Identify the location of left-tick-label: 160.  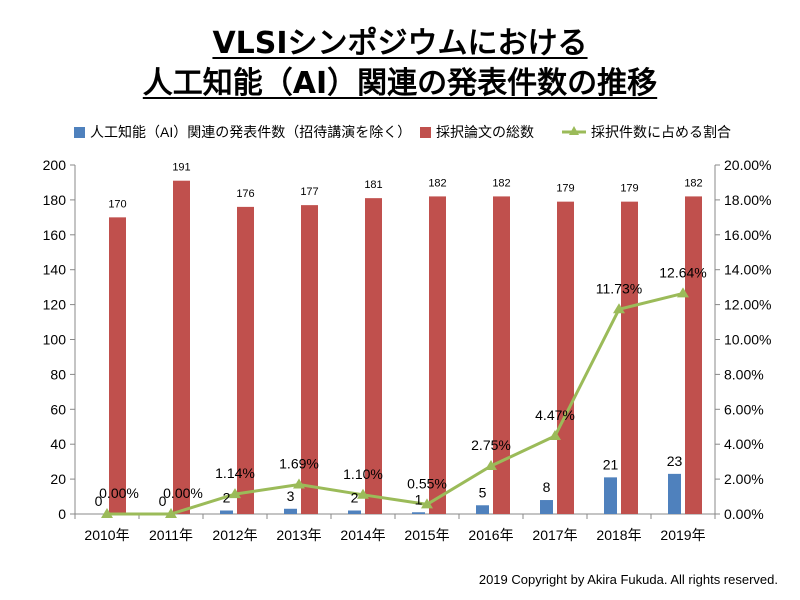
(55, 235).